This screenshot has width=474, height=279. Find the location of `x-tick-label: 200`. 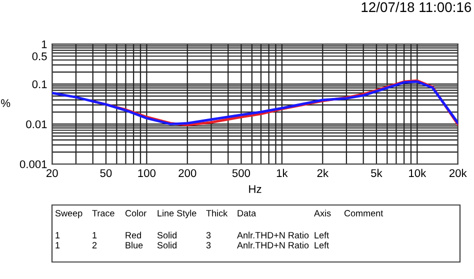

x-tick-label: 200 is located at coordinates (187, 173).